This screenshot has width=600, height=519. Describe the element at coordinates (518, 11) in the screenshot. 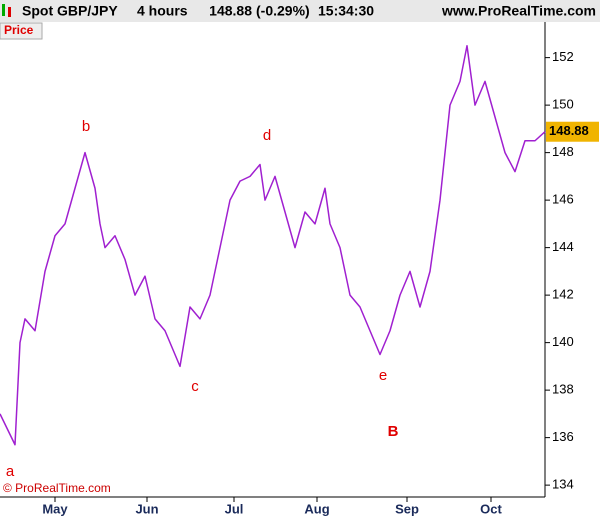

I see `site: www.ProRealTime.com` at that location.